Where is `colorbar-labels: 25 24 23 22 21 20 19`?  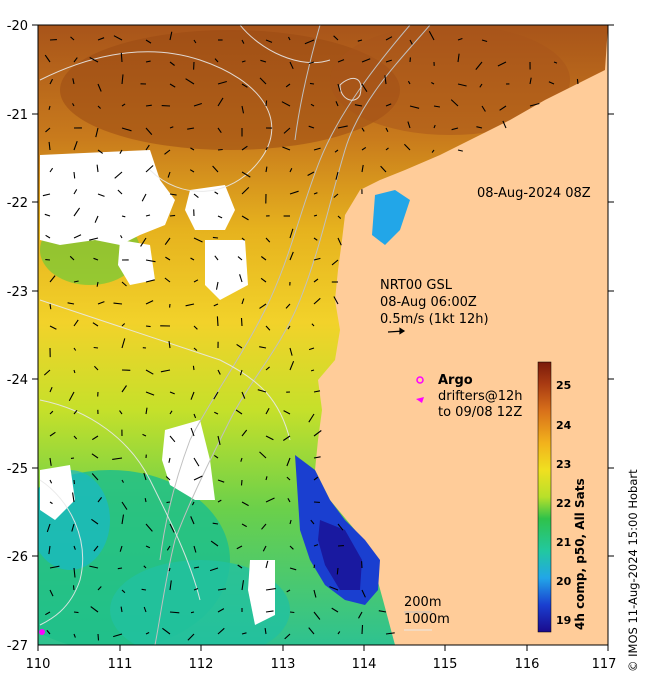
colorbar-labels: 25 24 23 22 21 20 19 is located at coordinates (564, 503).